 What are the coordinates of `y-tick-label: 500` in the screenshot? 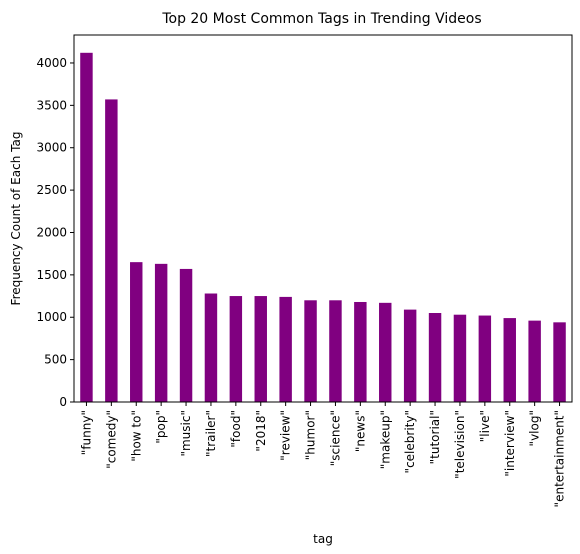 It's located at (55, 360).